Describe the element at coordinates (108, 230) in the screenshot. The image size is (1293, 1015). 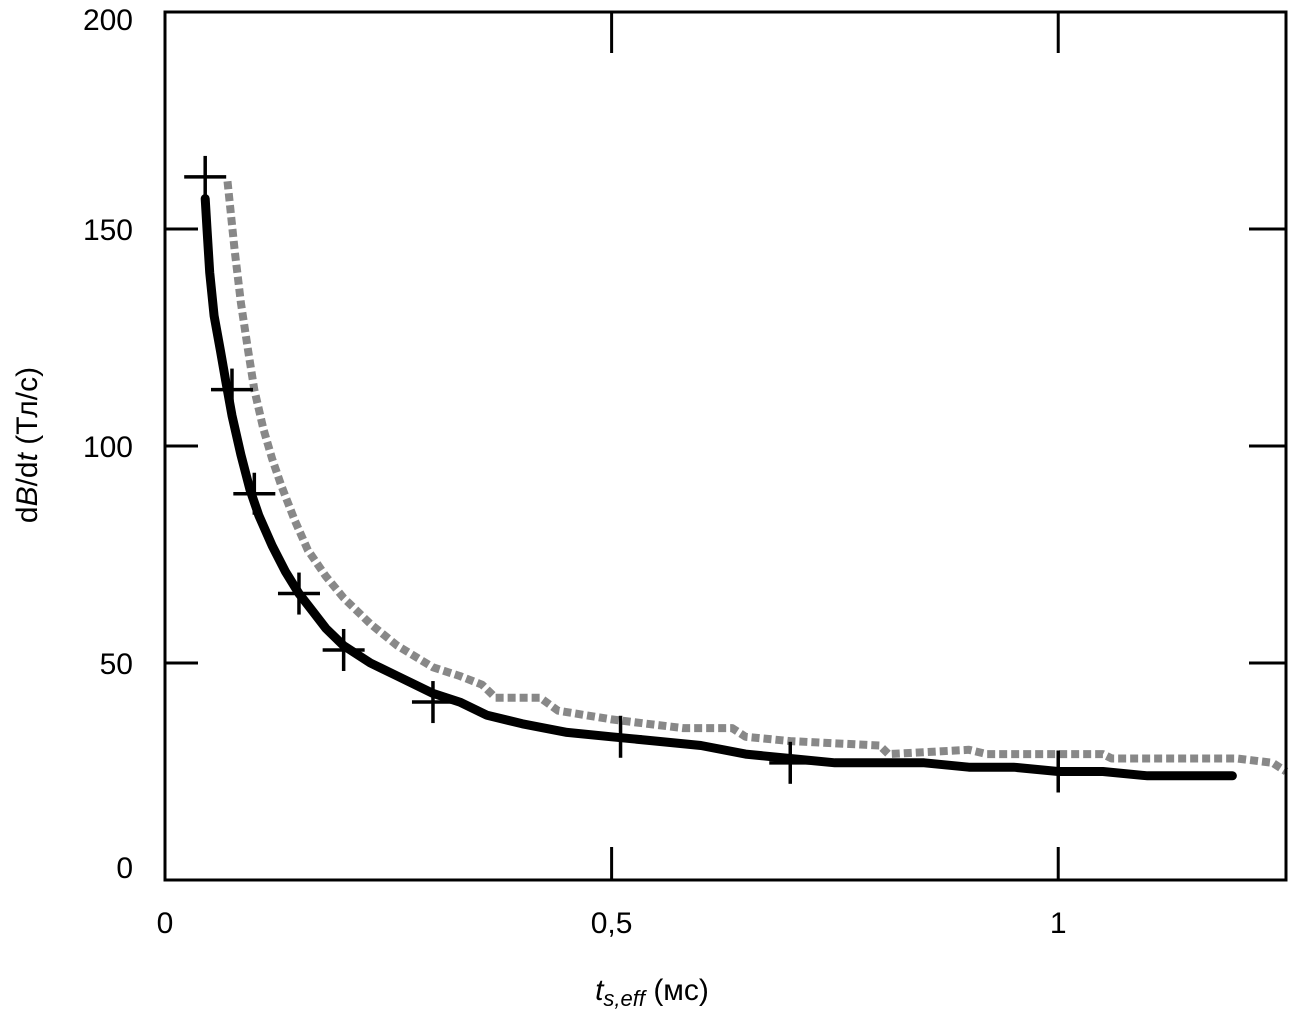
I see `y-tick-label: 150` at that location.